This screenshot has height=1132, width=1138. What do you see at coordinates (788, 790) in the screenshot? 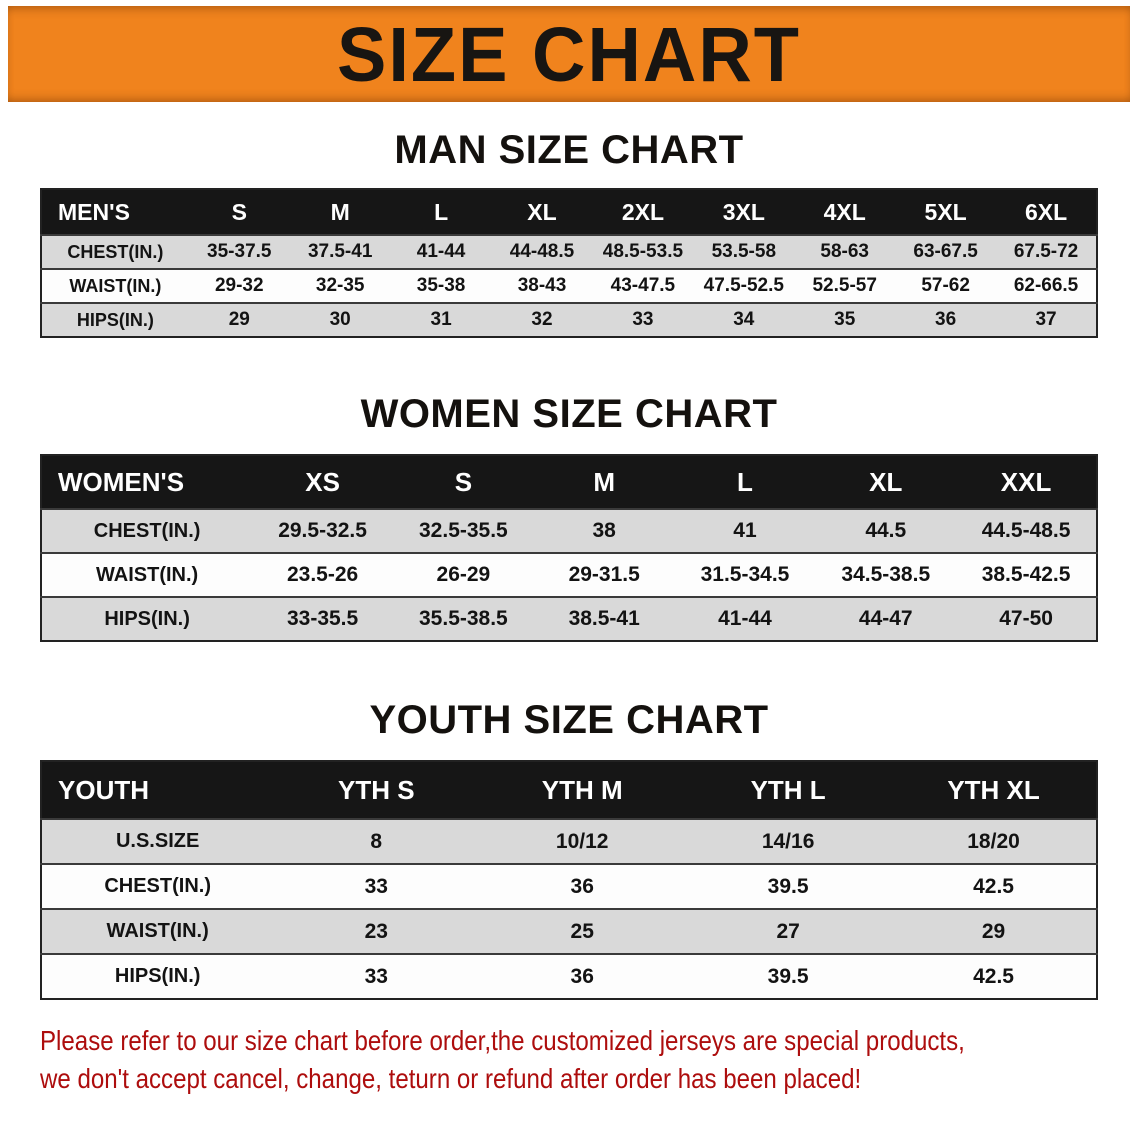
I see `size-header-cell: YTH L` at bounding box center [788, 790].